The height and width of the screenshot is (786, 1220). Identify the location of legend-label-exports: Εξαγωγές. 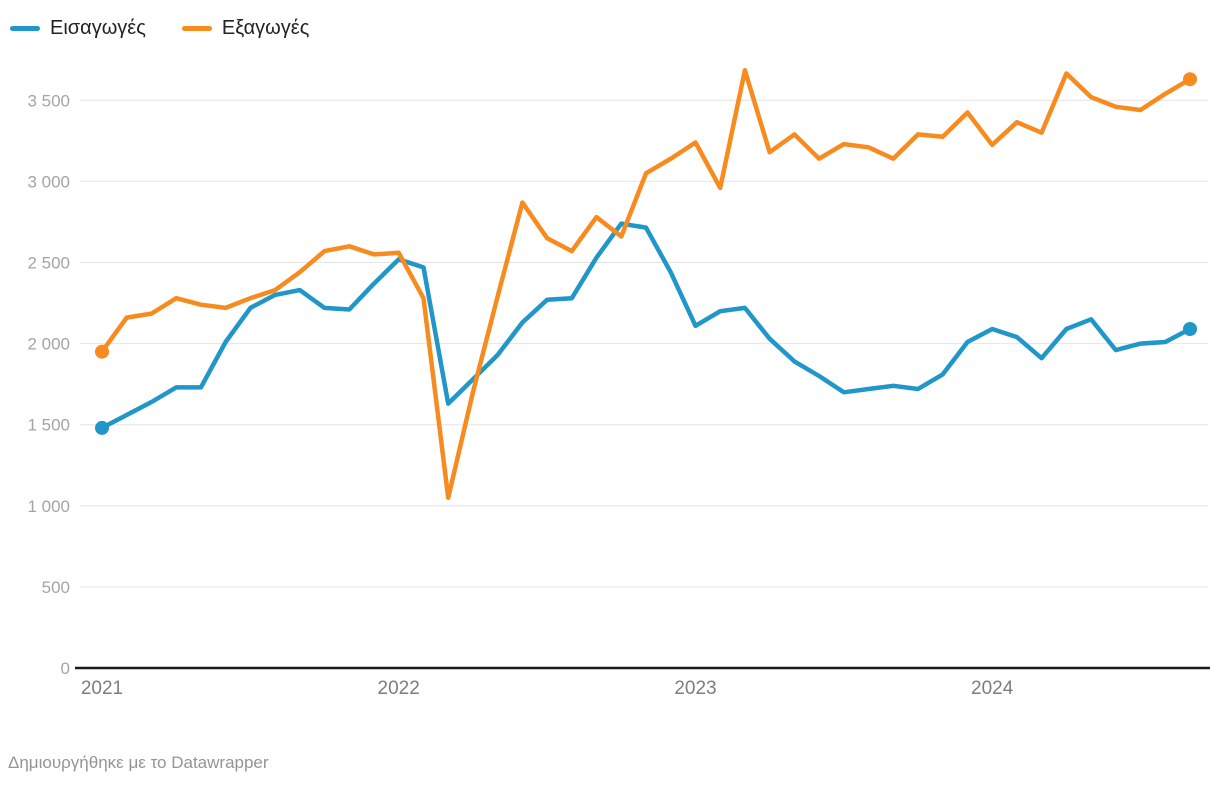
(265, 28).